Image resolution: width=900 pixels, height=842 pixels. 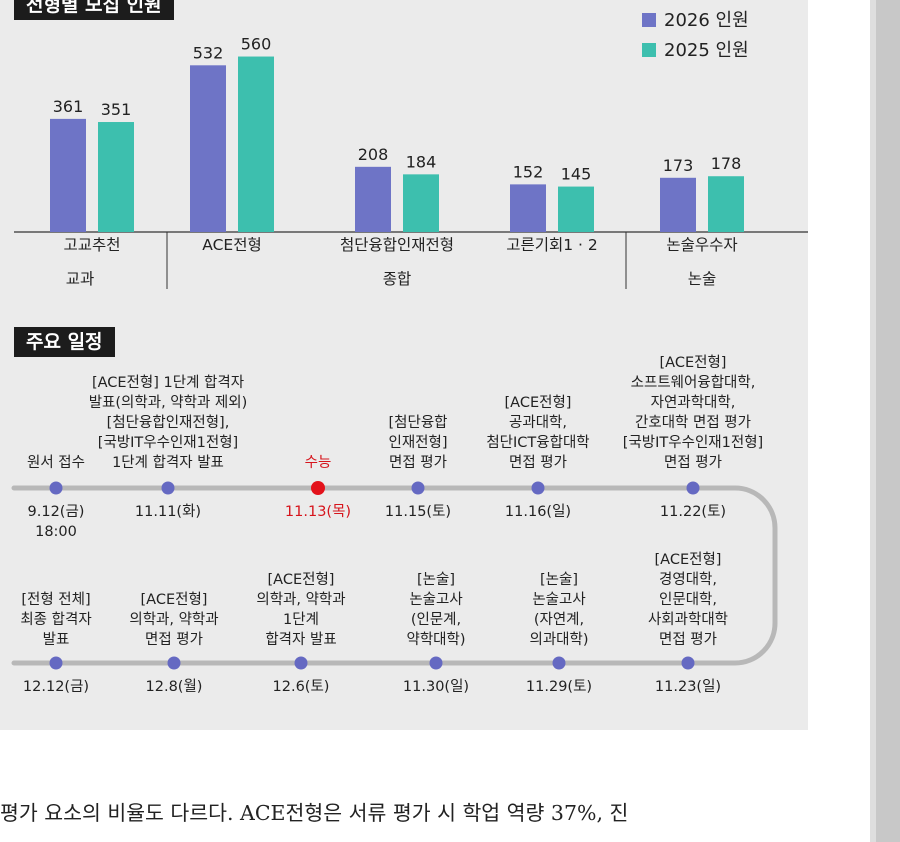 What do you see at coordinates (559, 610) in the screenshot?
I see `event-label: [논술] 논술고사 (자연계, 의과대학)` at bounding box center [559, 610].